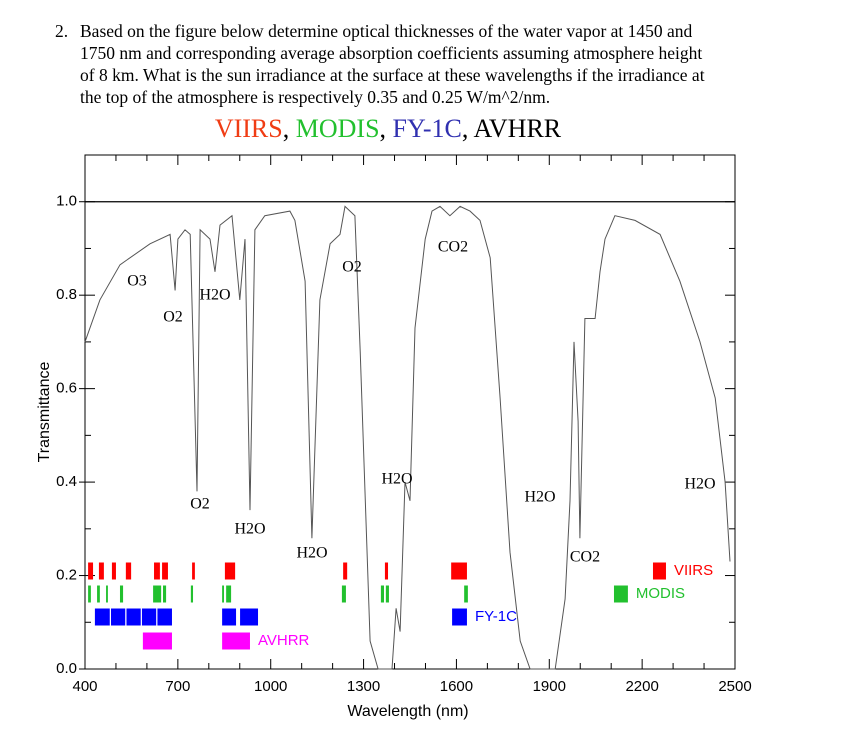 The image size is (846, 732). I want to click on sensor-label: AVHRR, so click(284, 640).